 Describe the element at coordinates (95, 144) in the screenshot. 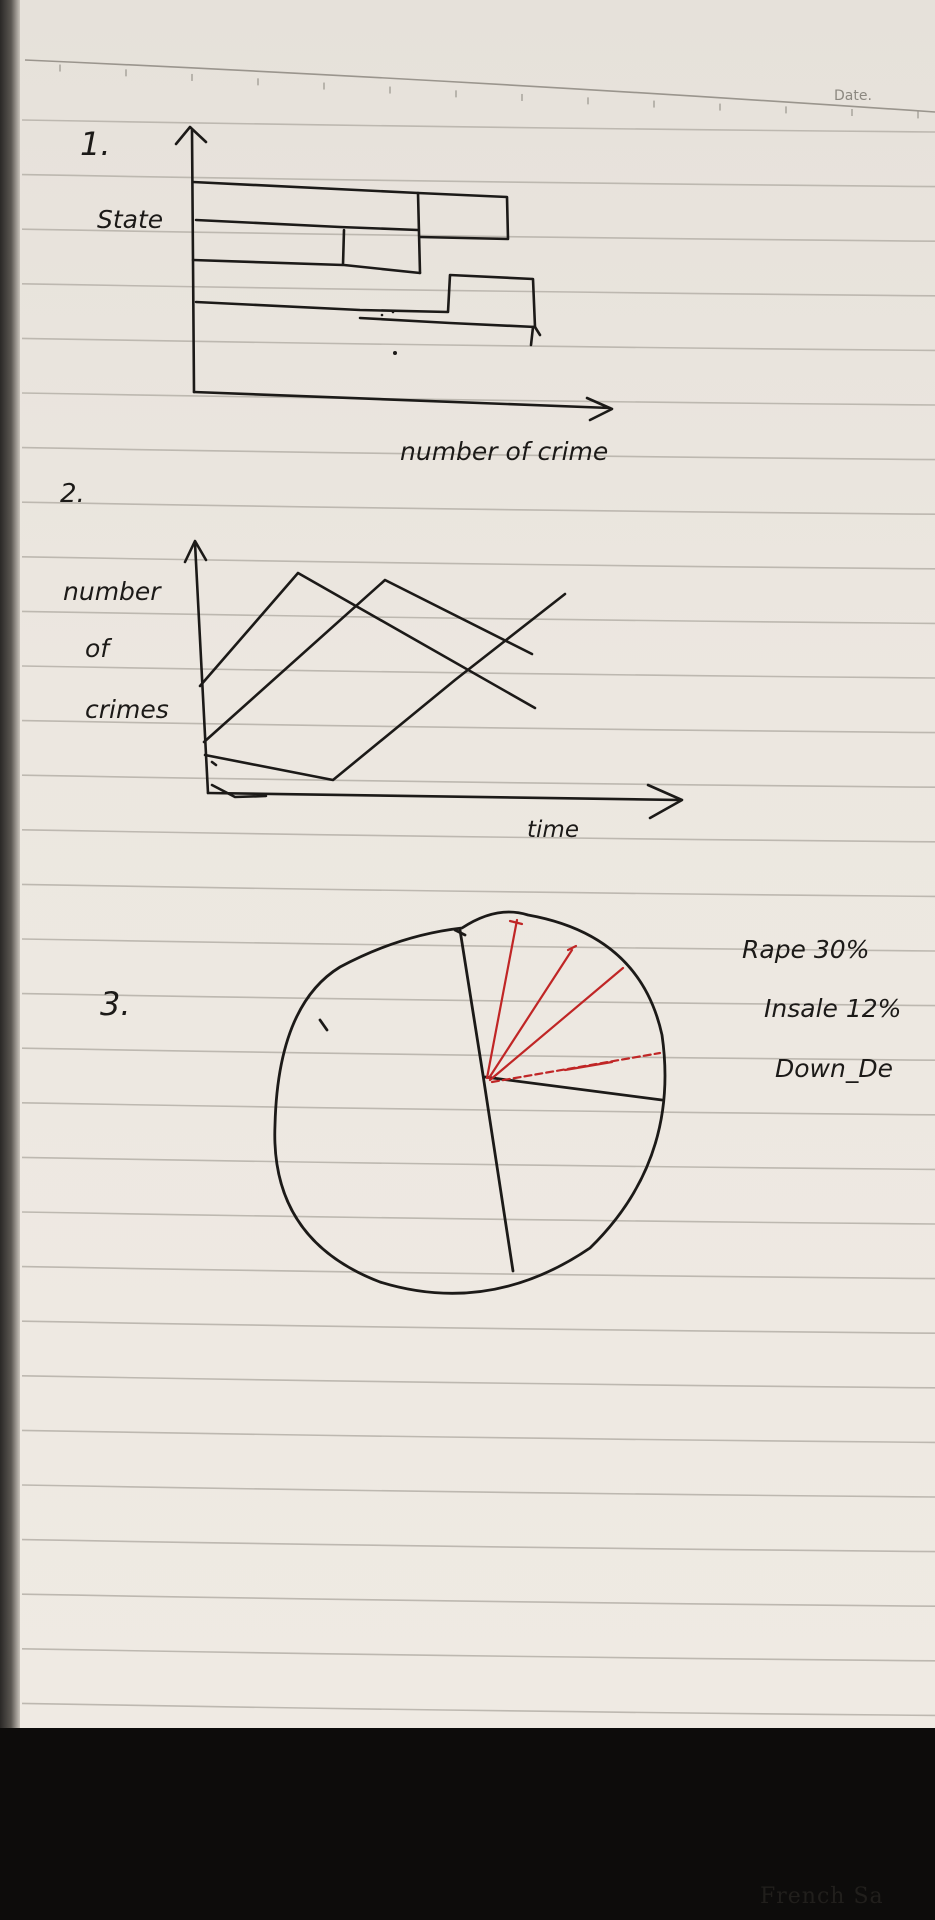

I see `sketch-1-number: 1.` at that location.